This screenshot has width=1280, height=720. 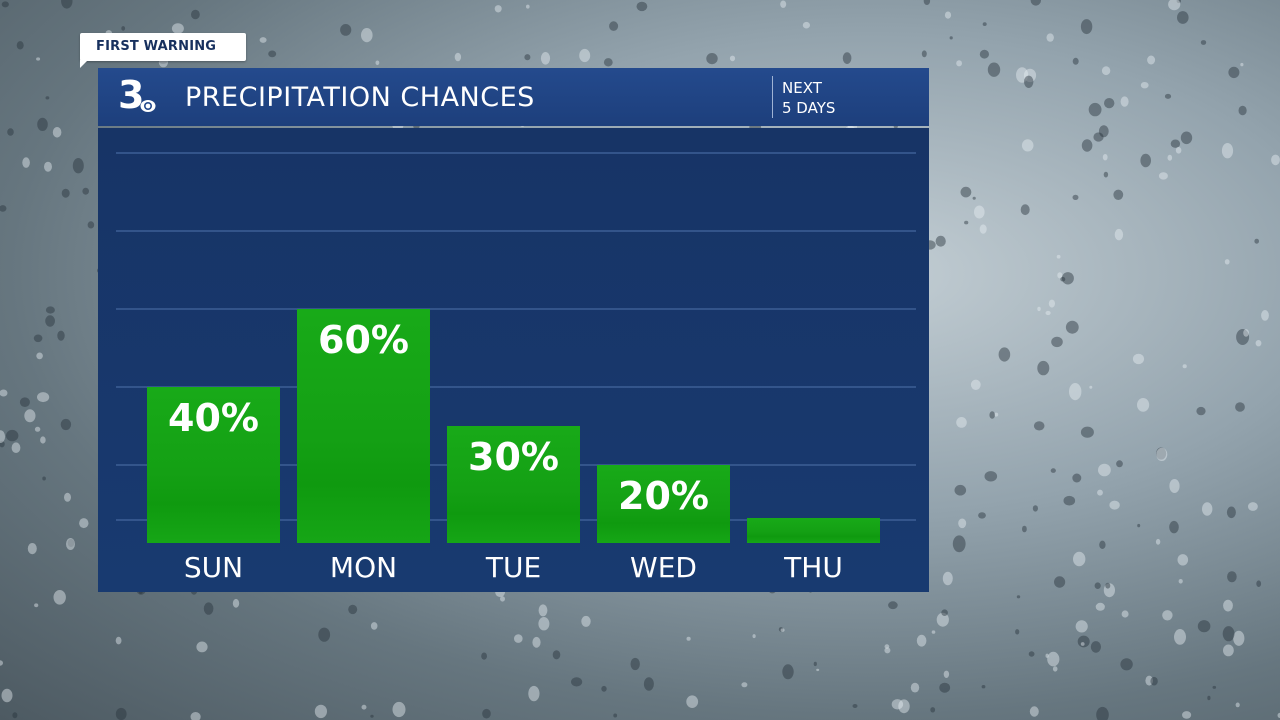 What do you see at coordinates (513, 484) in the screenshot?
I see `bar-tue` at bounding box center [513, 484].